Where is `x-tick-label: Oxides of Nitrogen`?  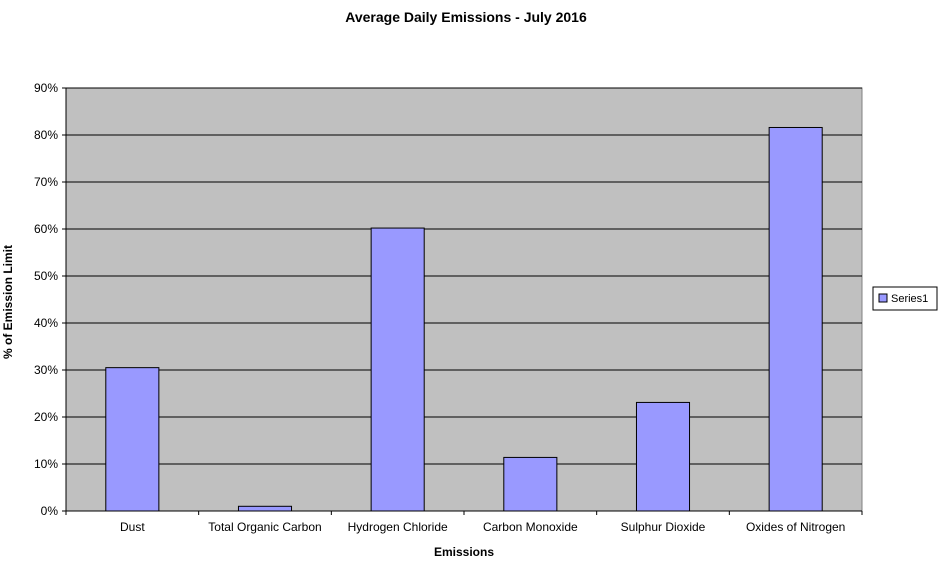 x-tick-label: Oxides of Nitrogen is located at coordinates (795, 527).